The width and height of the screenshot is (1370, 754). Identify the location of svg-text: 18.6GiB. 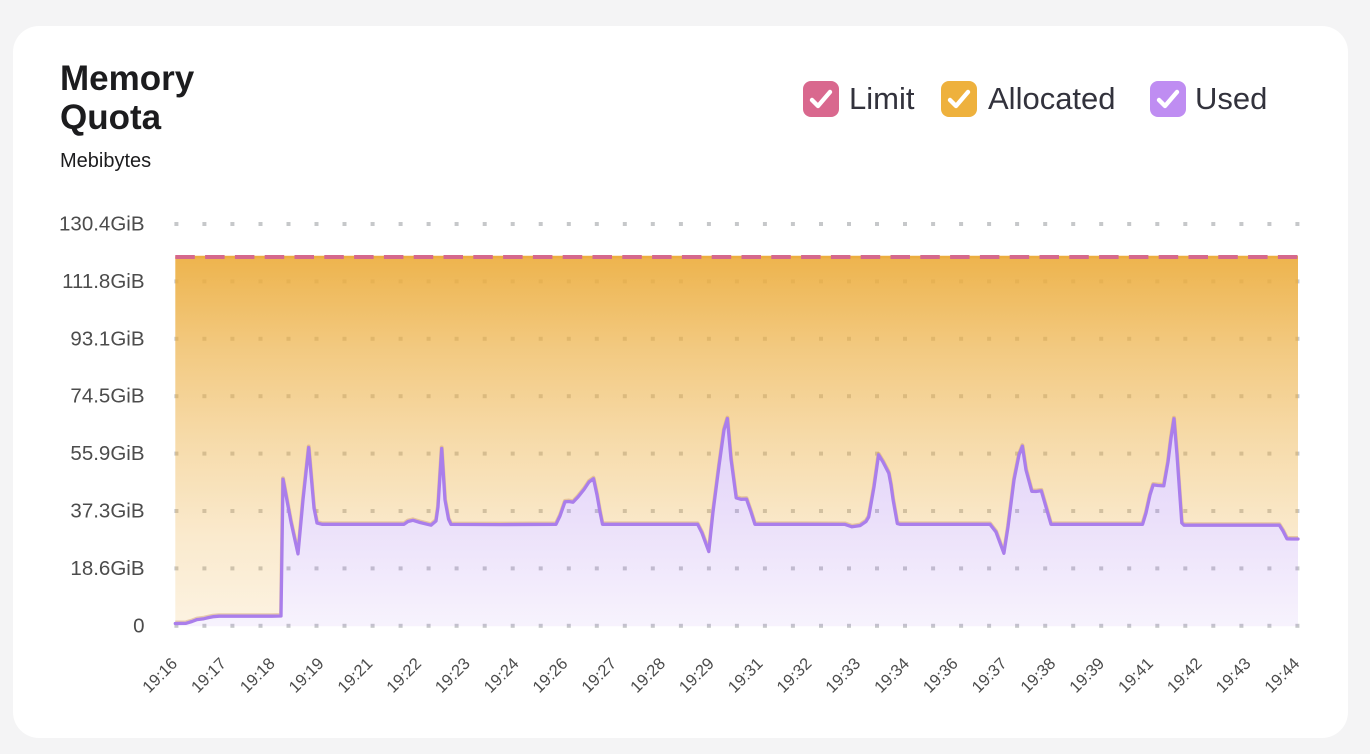
(107, 568).